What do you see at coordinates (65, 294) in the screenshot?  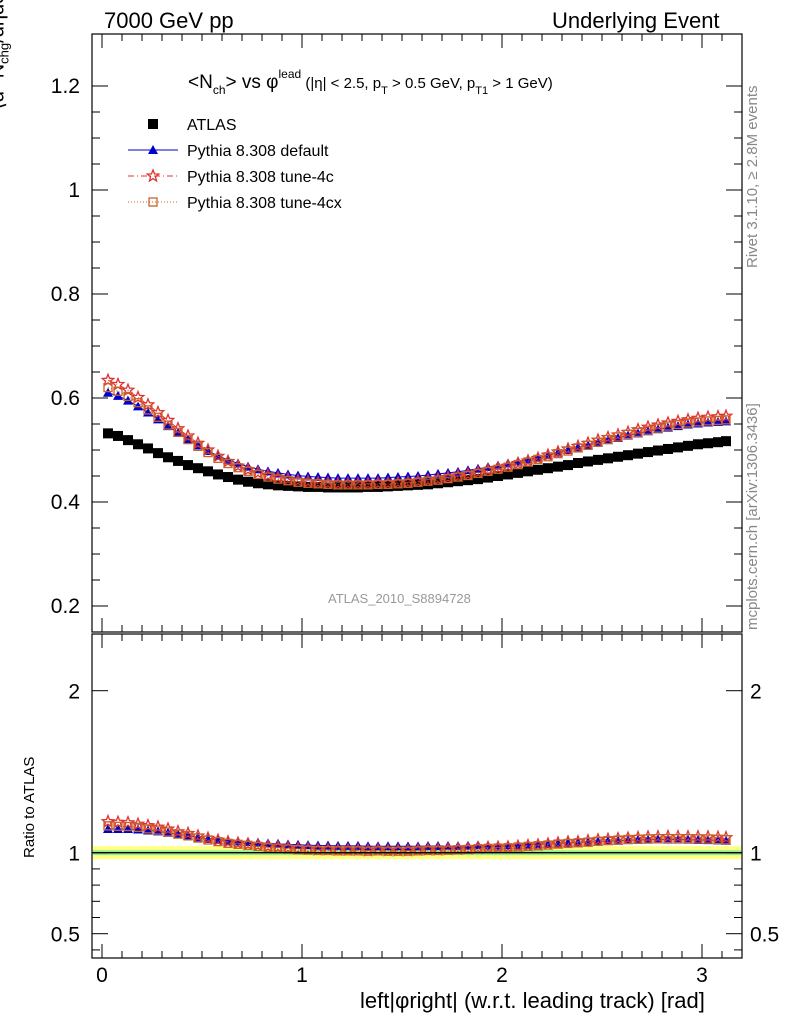 I see `y-tick-label: 0.8` at bounding box center [65, 294].